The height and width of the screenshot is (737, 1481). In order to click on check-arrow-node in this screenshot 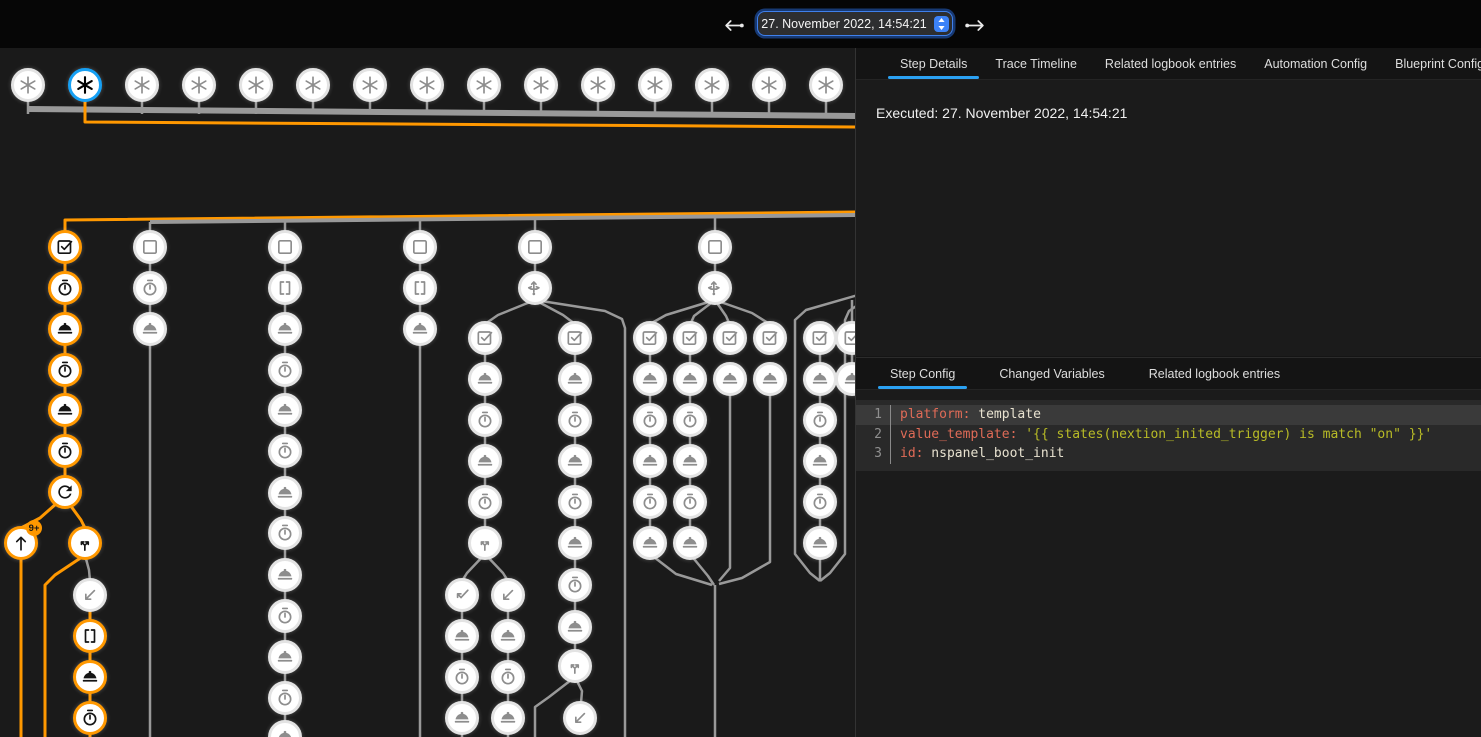, I will do `click(462, 595)`.